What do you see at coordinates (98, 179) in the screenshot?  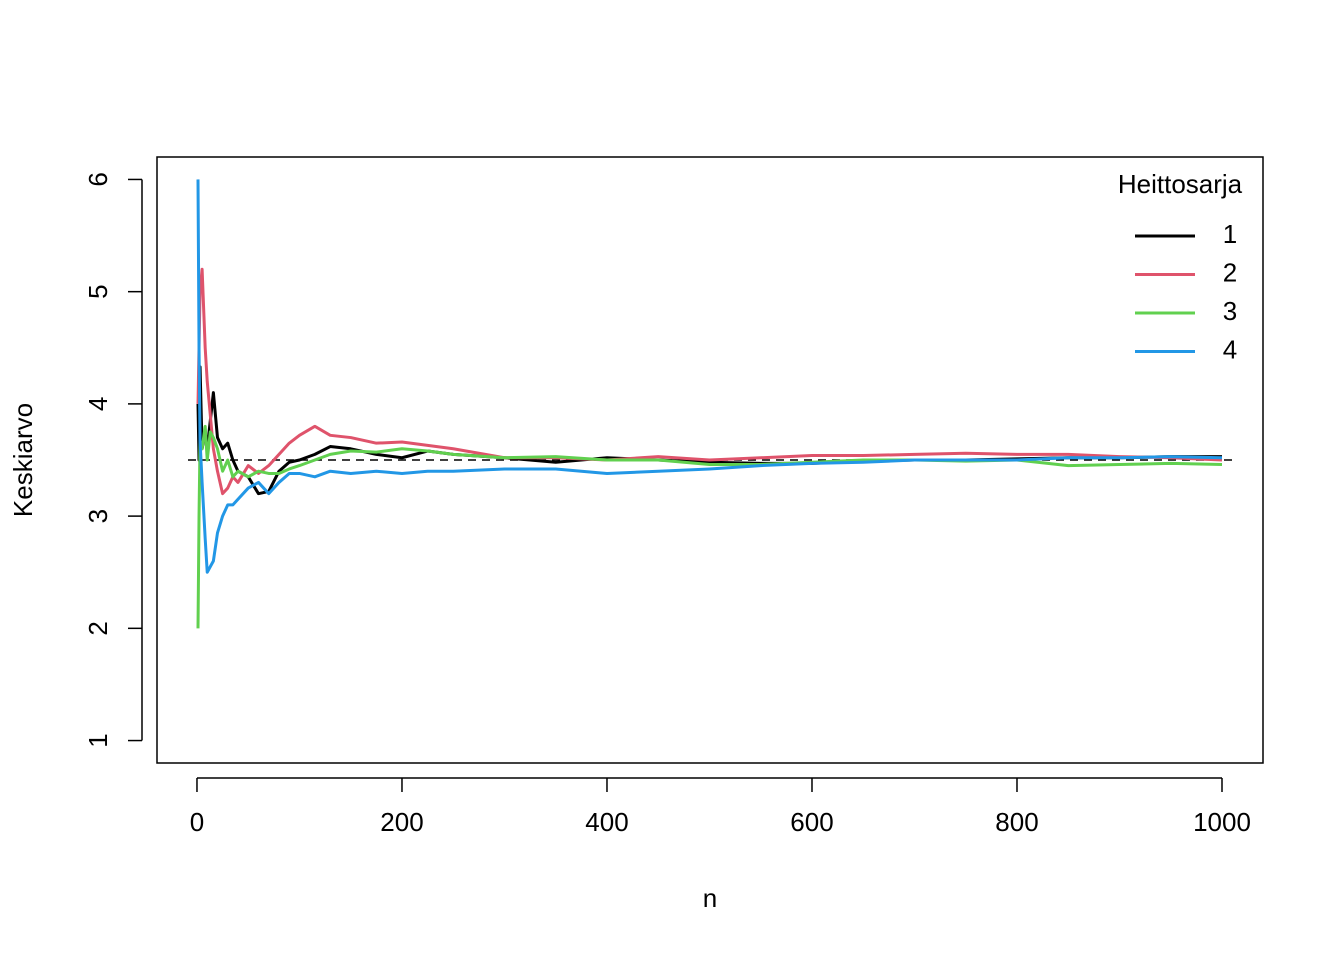 I see `y-tick-label: 6` at bounding box center [98, 179].